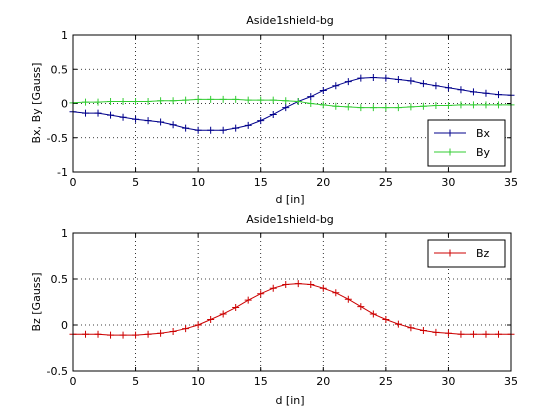 This screenshot has height=420, width=560. Describe the element at coordinates (290, 219) in the screenshot. I see `plot-title: Aside1shield-bg` at that location.